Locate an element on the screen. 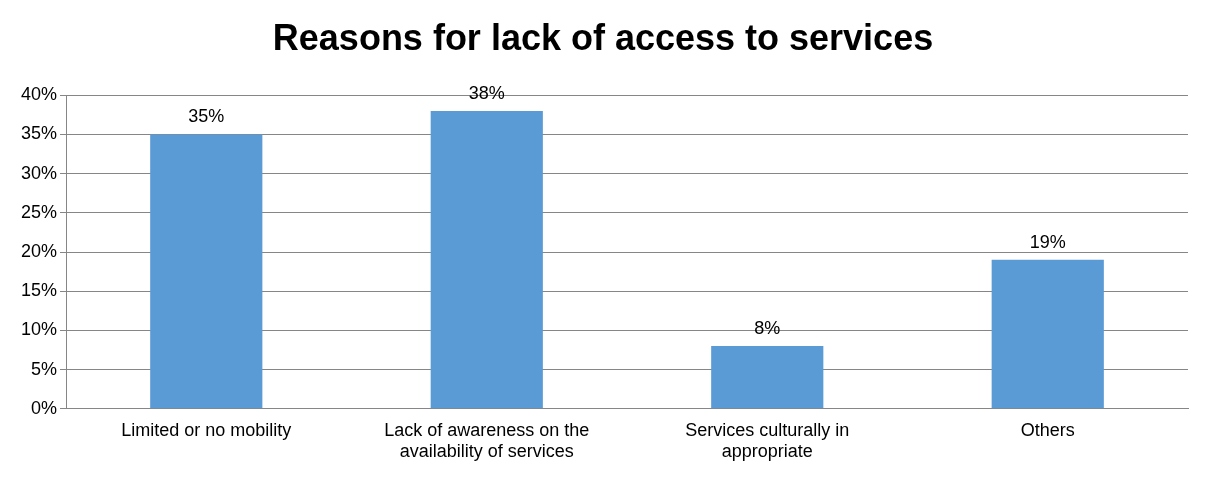  data-label: 19% is located at coordinates (1047, 241).